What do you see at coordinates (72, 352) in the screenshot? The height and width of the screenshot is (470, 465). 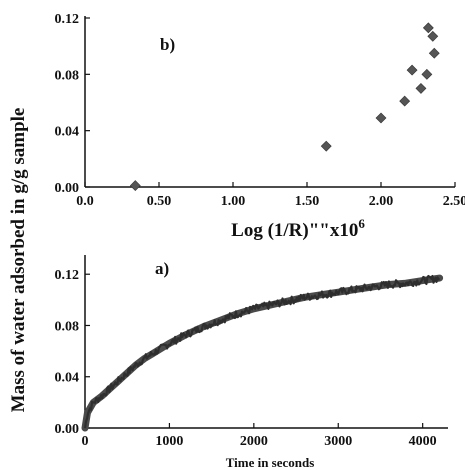 I see `panel-a-y-ticks: 0.00 0.04 0.08 0.12` at bounding box center [72, 352].